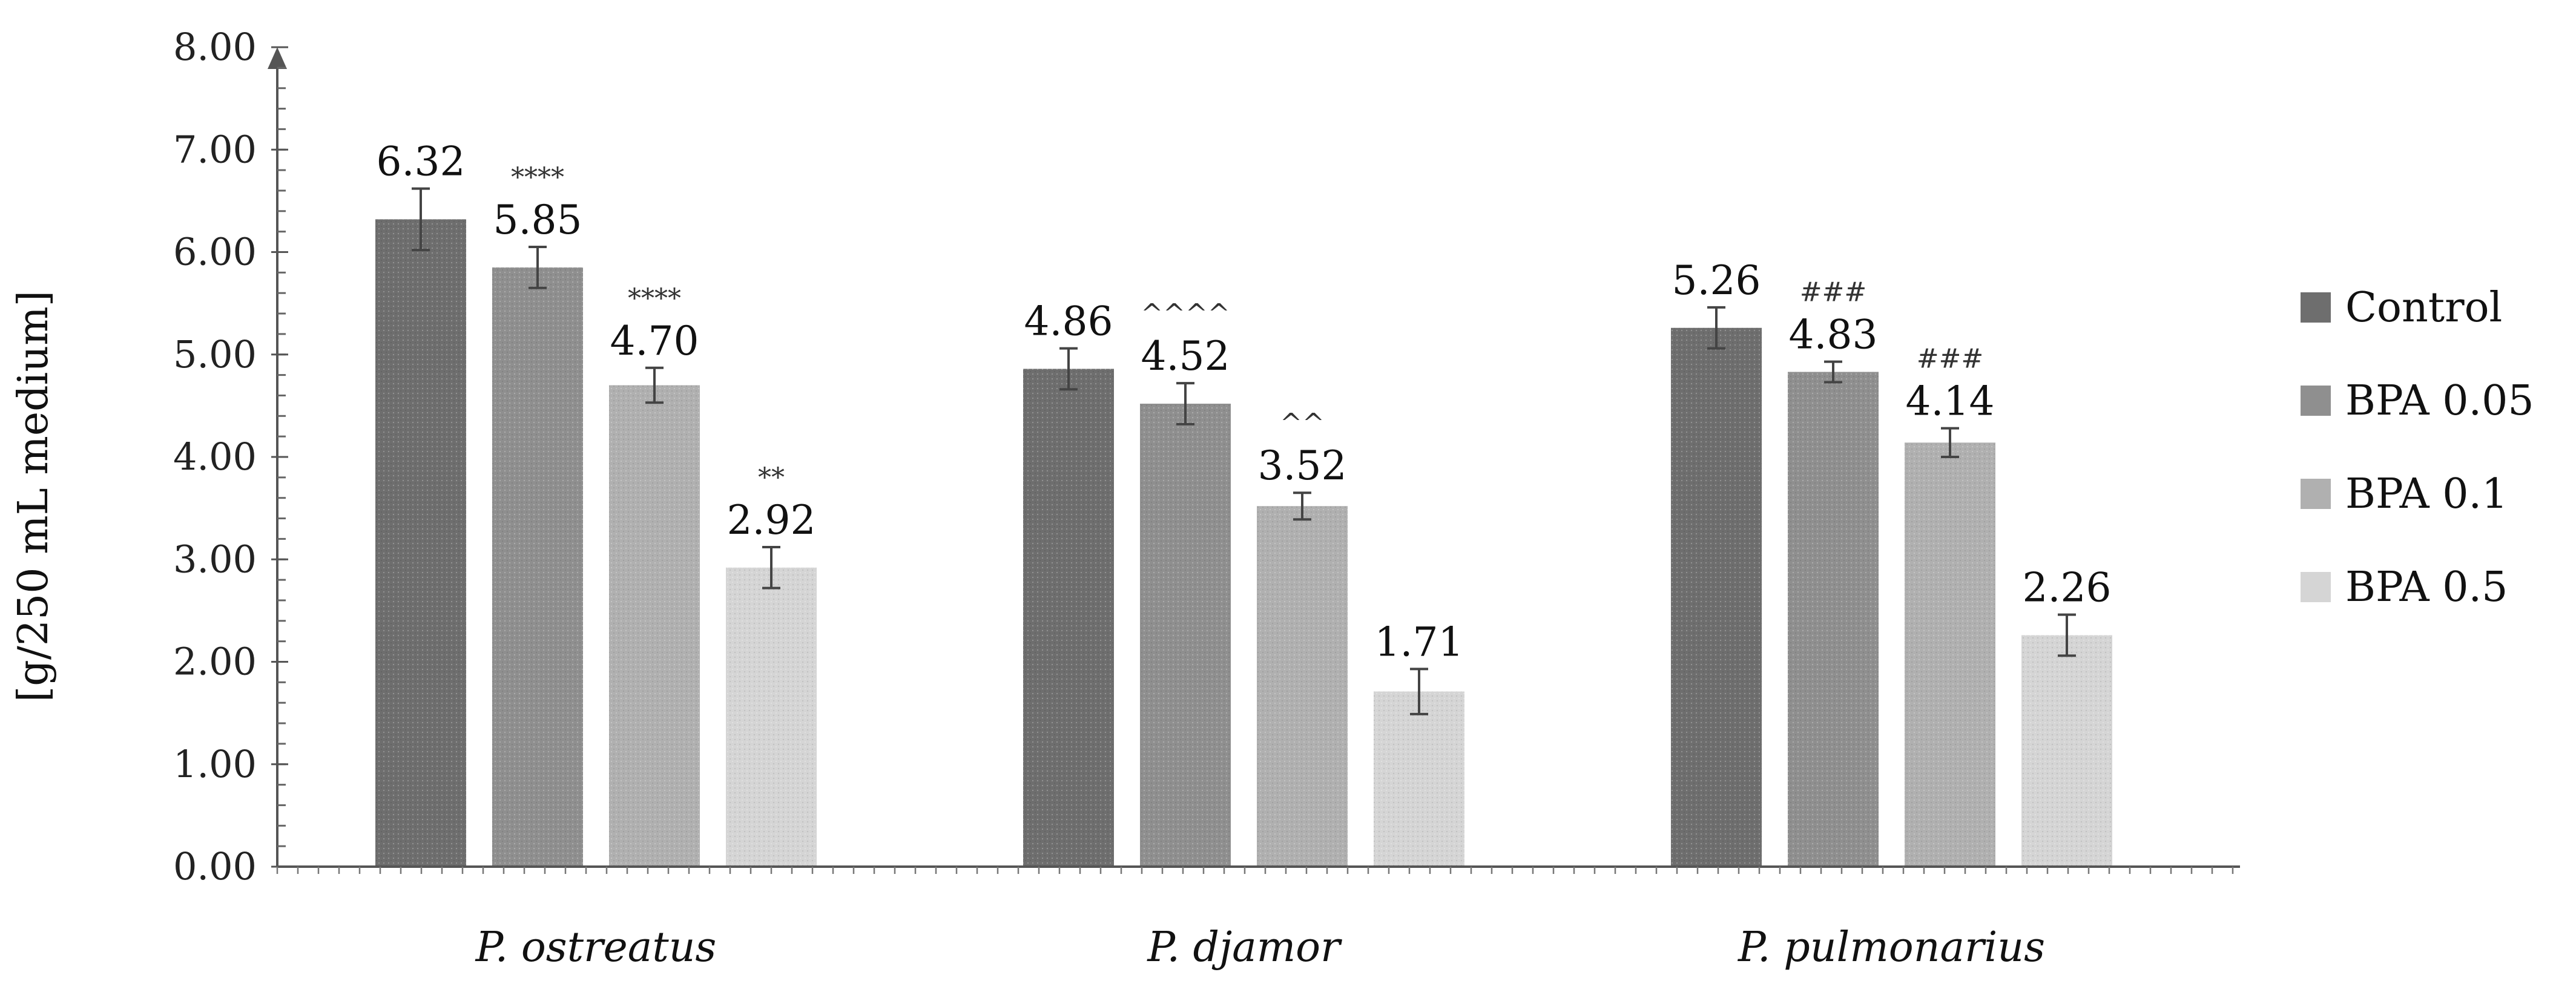  I want to click on data-label: 6.32, so click(421, 162).